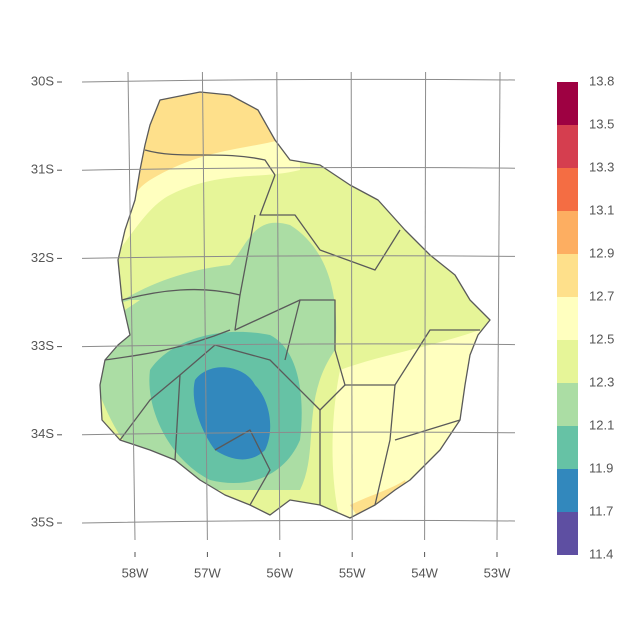 This screenshot has height=635, width=630. I want to click on legend-label: 12.3, so click(601, 381).